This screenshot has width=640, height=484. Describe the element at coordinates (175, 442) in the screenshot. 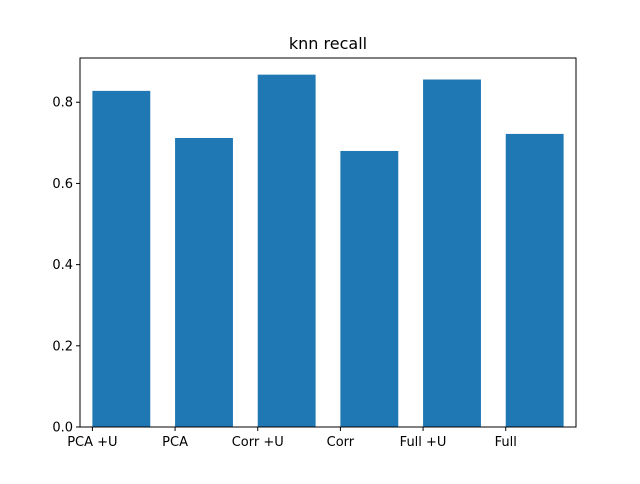

I see `x-tick-label-1: PCA` at that location.